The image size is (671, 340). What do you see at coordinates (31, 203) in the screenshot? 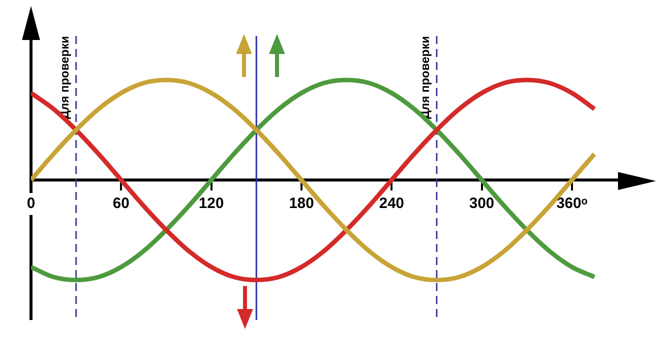
I see `x-tick-label: 0` at bounding box center [31, 203].